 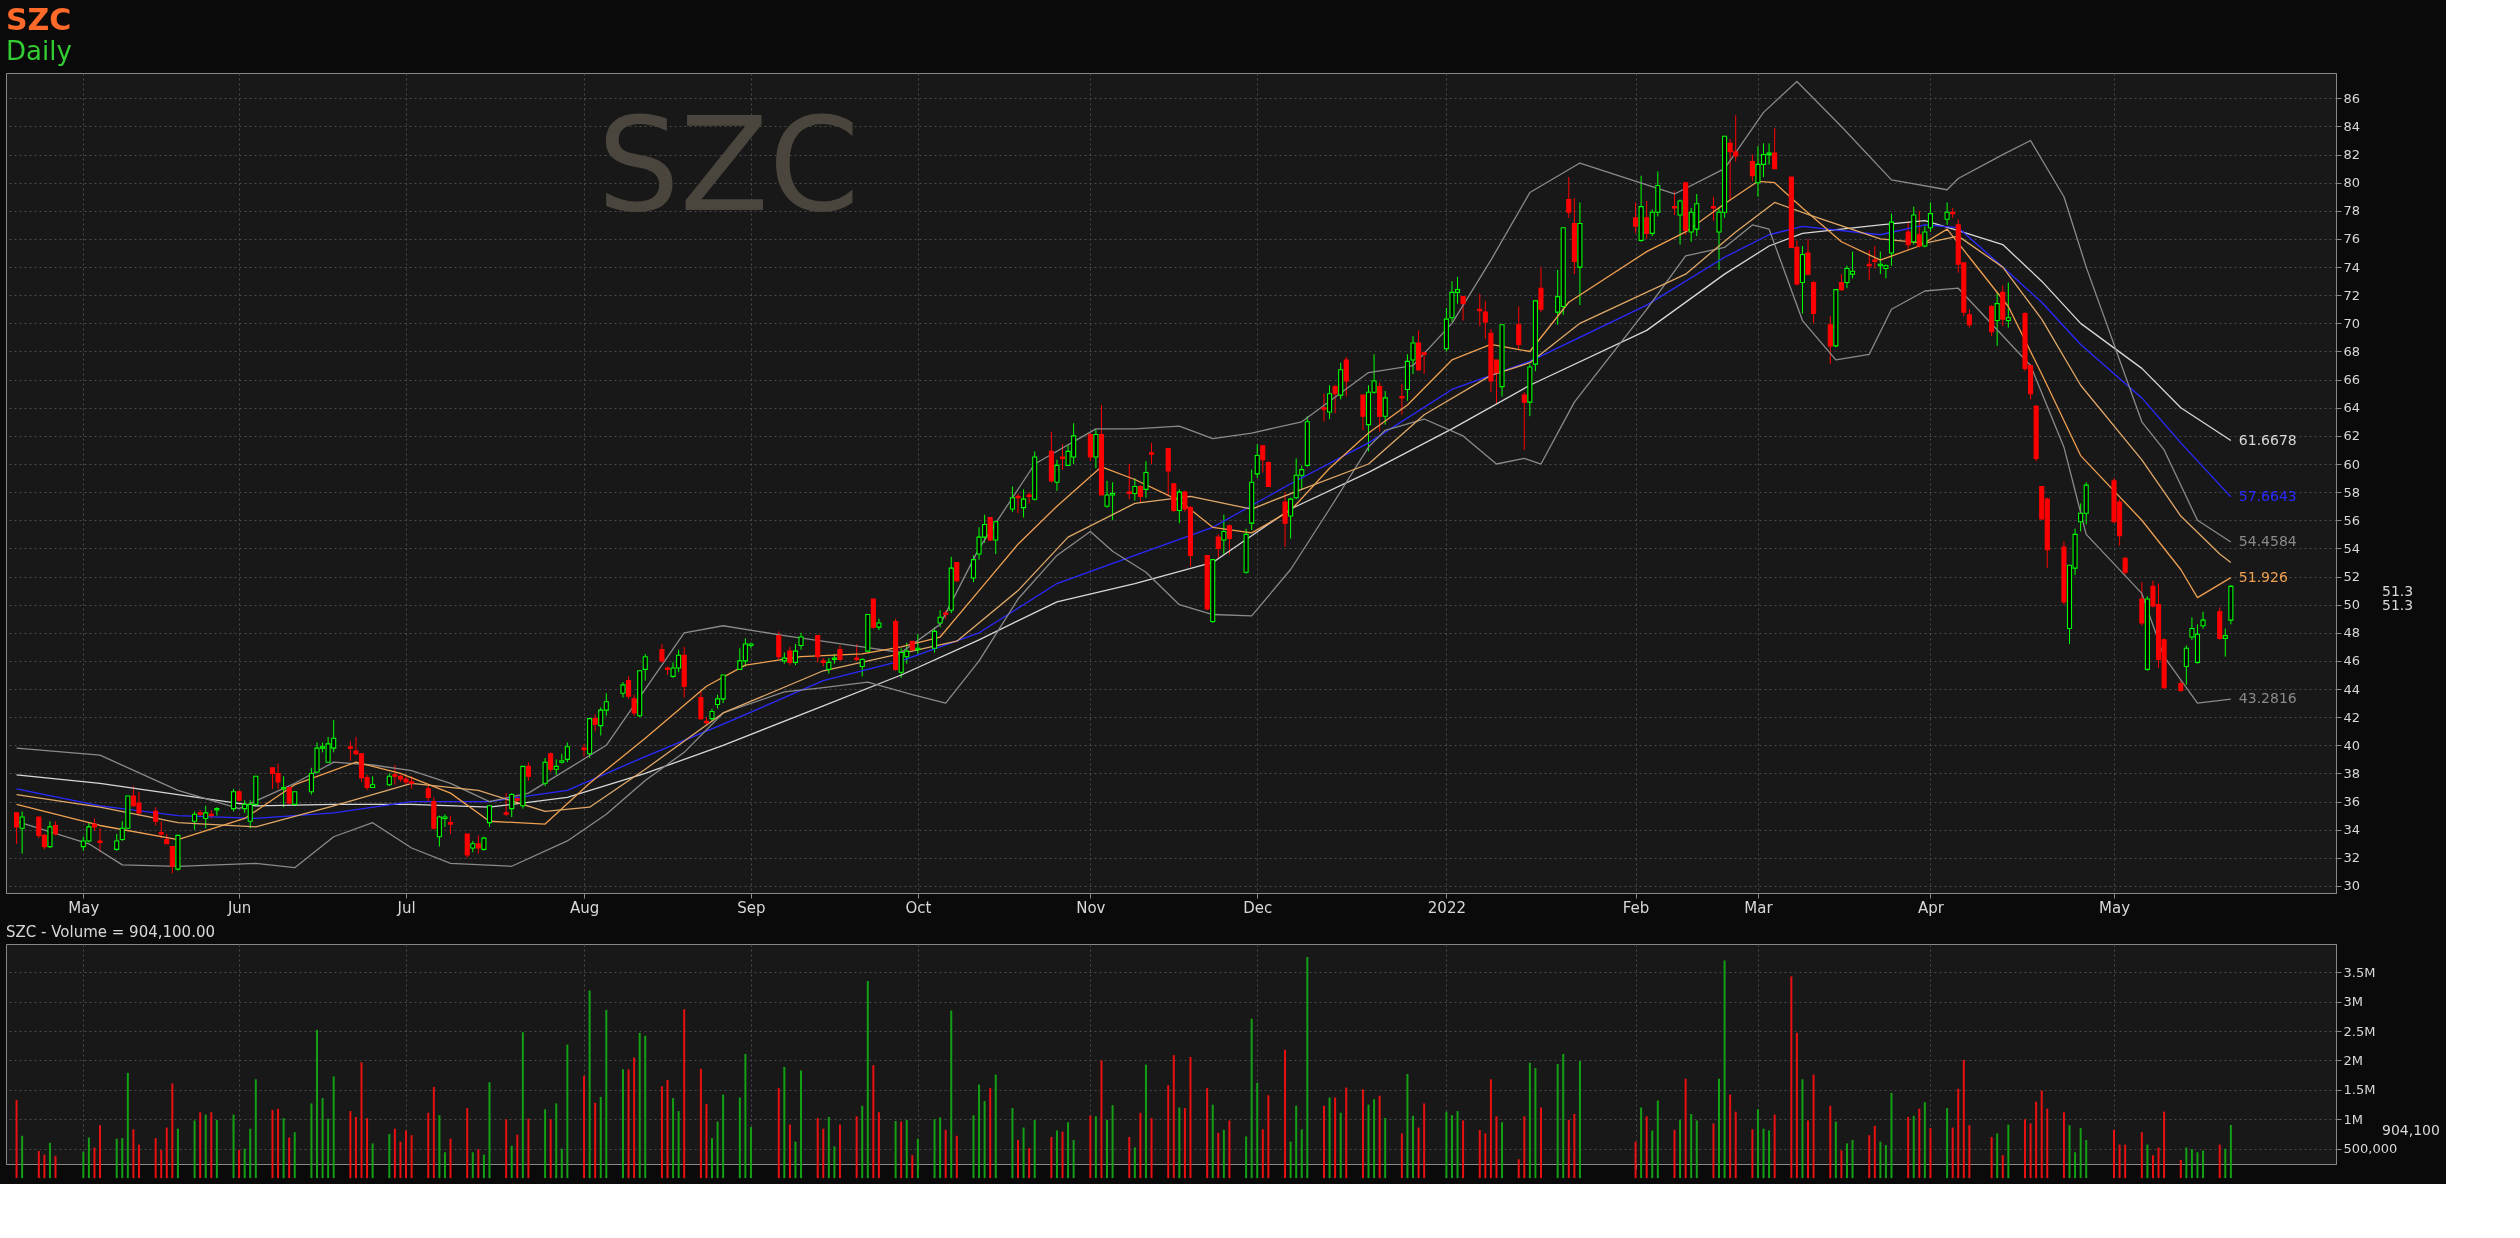 What do you see at coordinates (2267, 698) in the screenshot?
I see `data-label: 43.2816` at bounding box center [2267, 698].